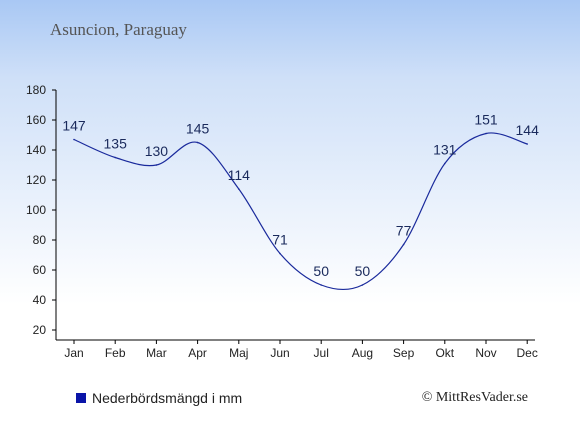  Describe the element at coordinates (238, 353) in the screenshot. I see `x-tick-label: Maj` at that location.